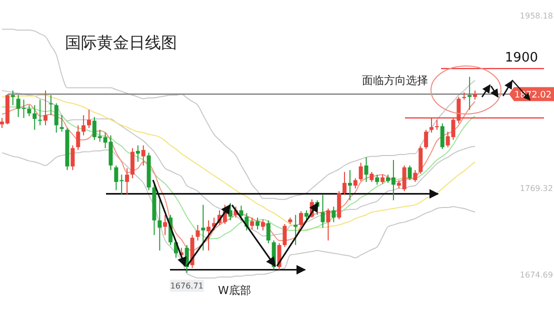  Describe the element at coordinates (536, 15) in the screenshot. I see `y-tick-label: 1958.18` at that location.